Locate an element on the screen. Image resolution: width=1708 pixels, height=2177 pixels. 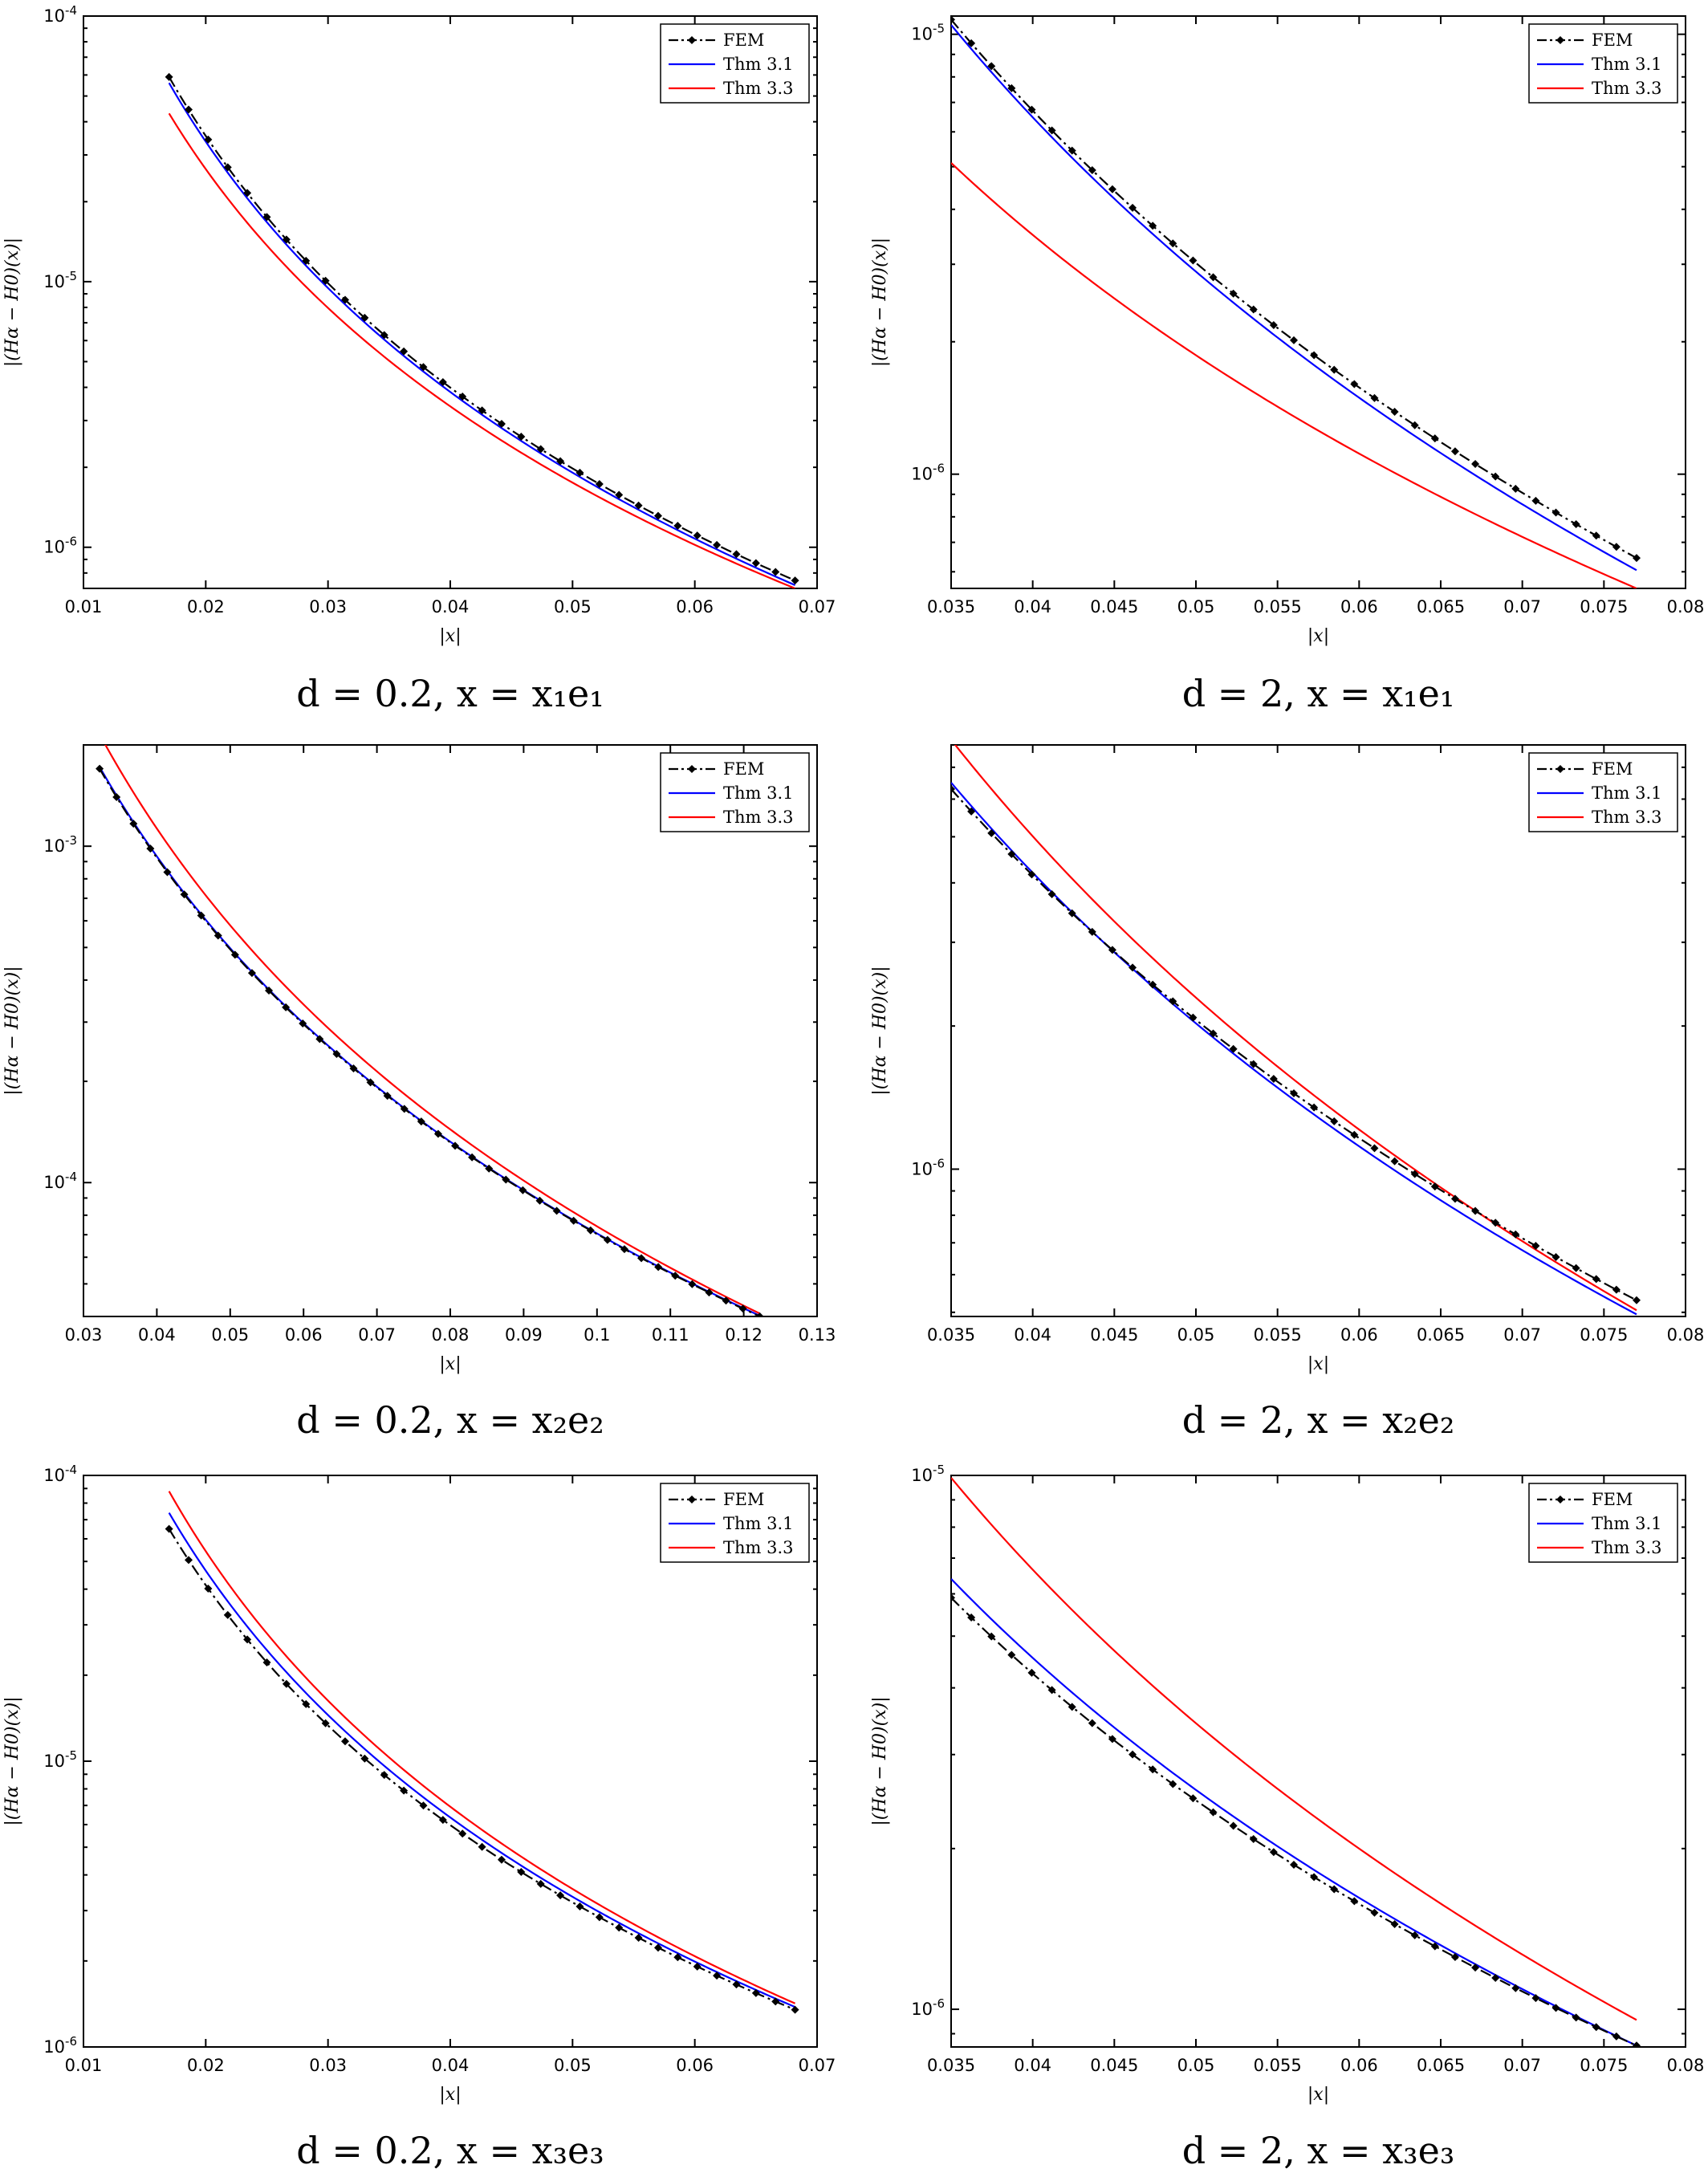
x-tick-label: 0.08 is located at coordinates (1686, 1335).